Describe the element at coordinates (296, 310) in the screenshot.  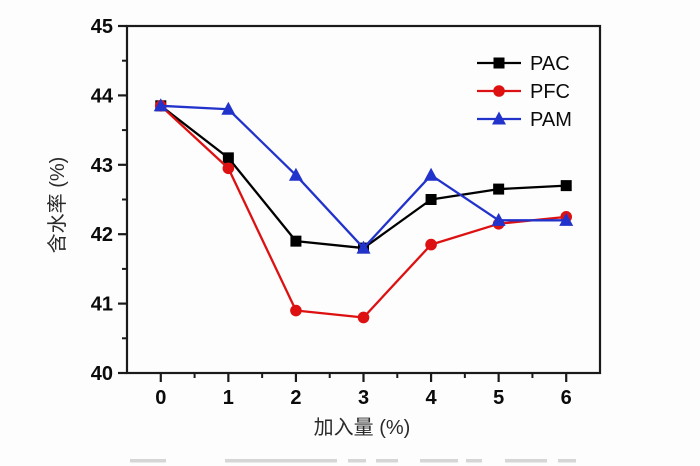
I see `data-point-PFC-x2` at that location.